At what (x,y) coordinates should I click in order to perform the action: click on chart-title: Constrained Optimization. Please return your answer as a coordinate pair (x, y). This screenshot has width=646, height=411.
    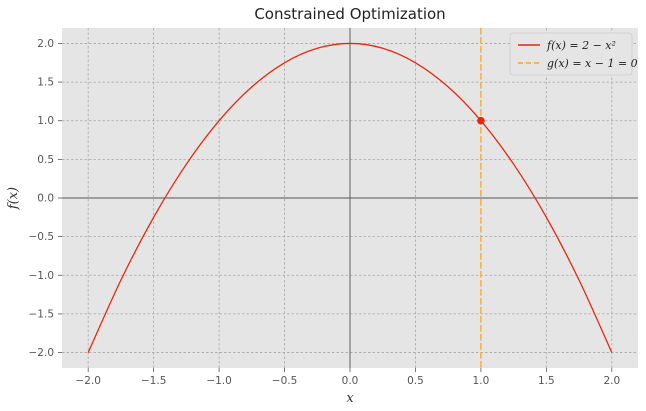
    Looking at the image, I should click on (349, 14).